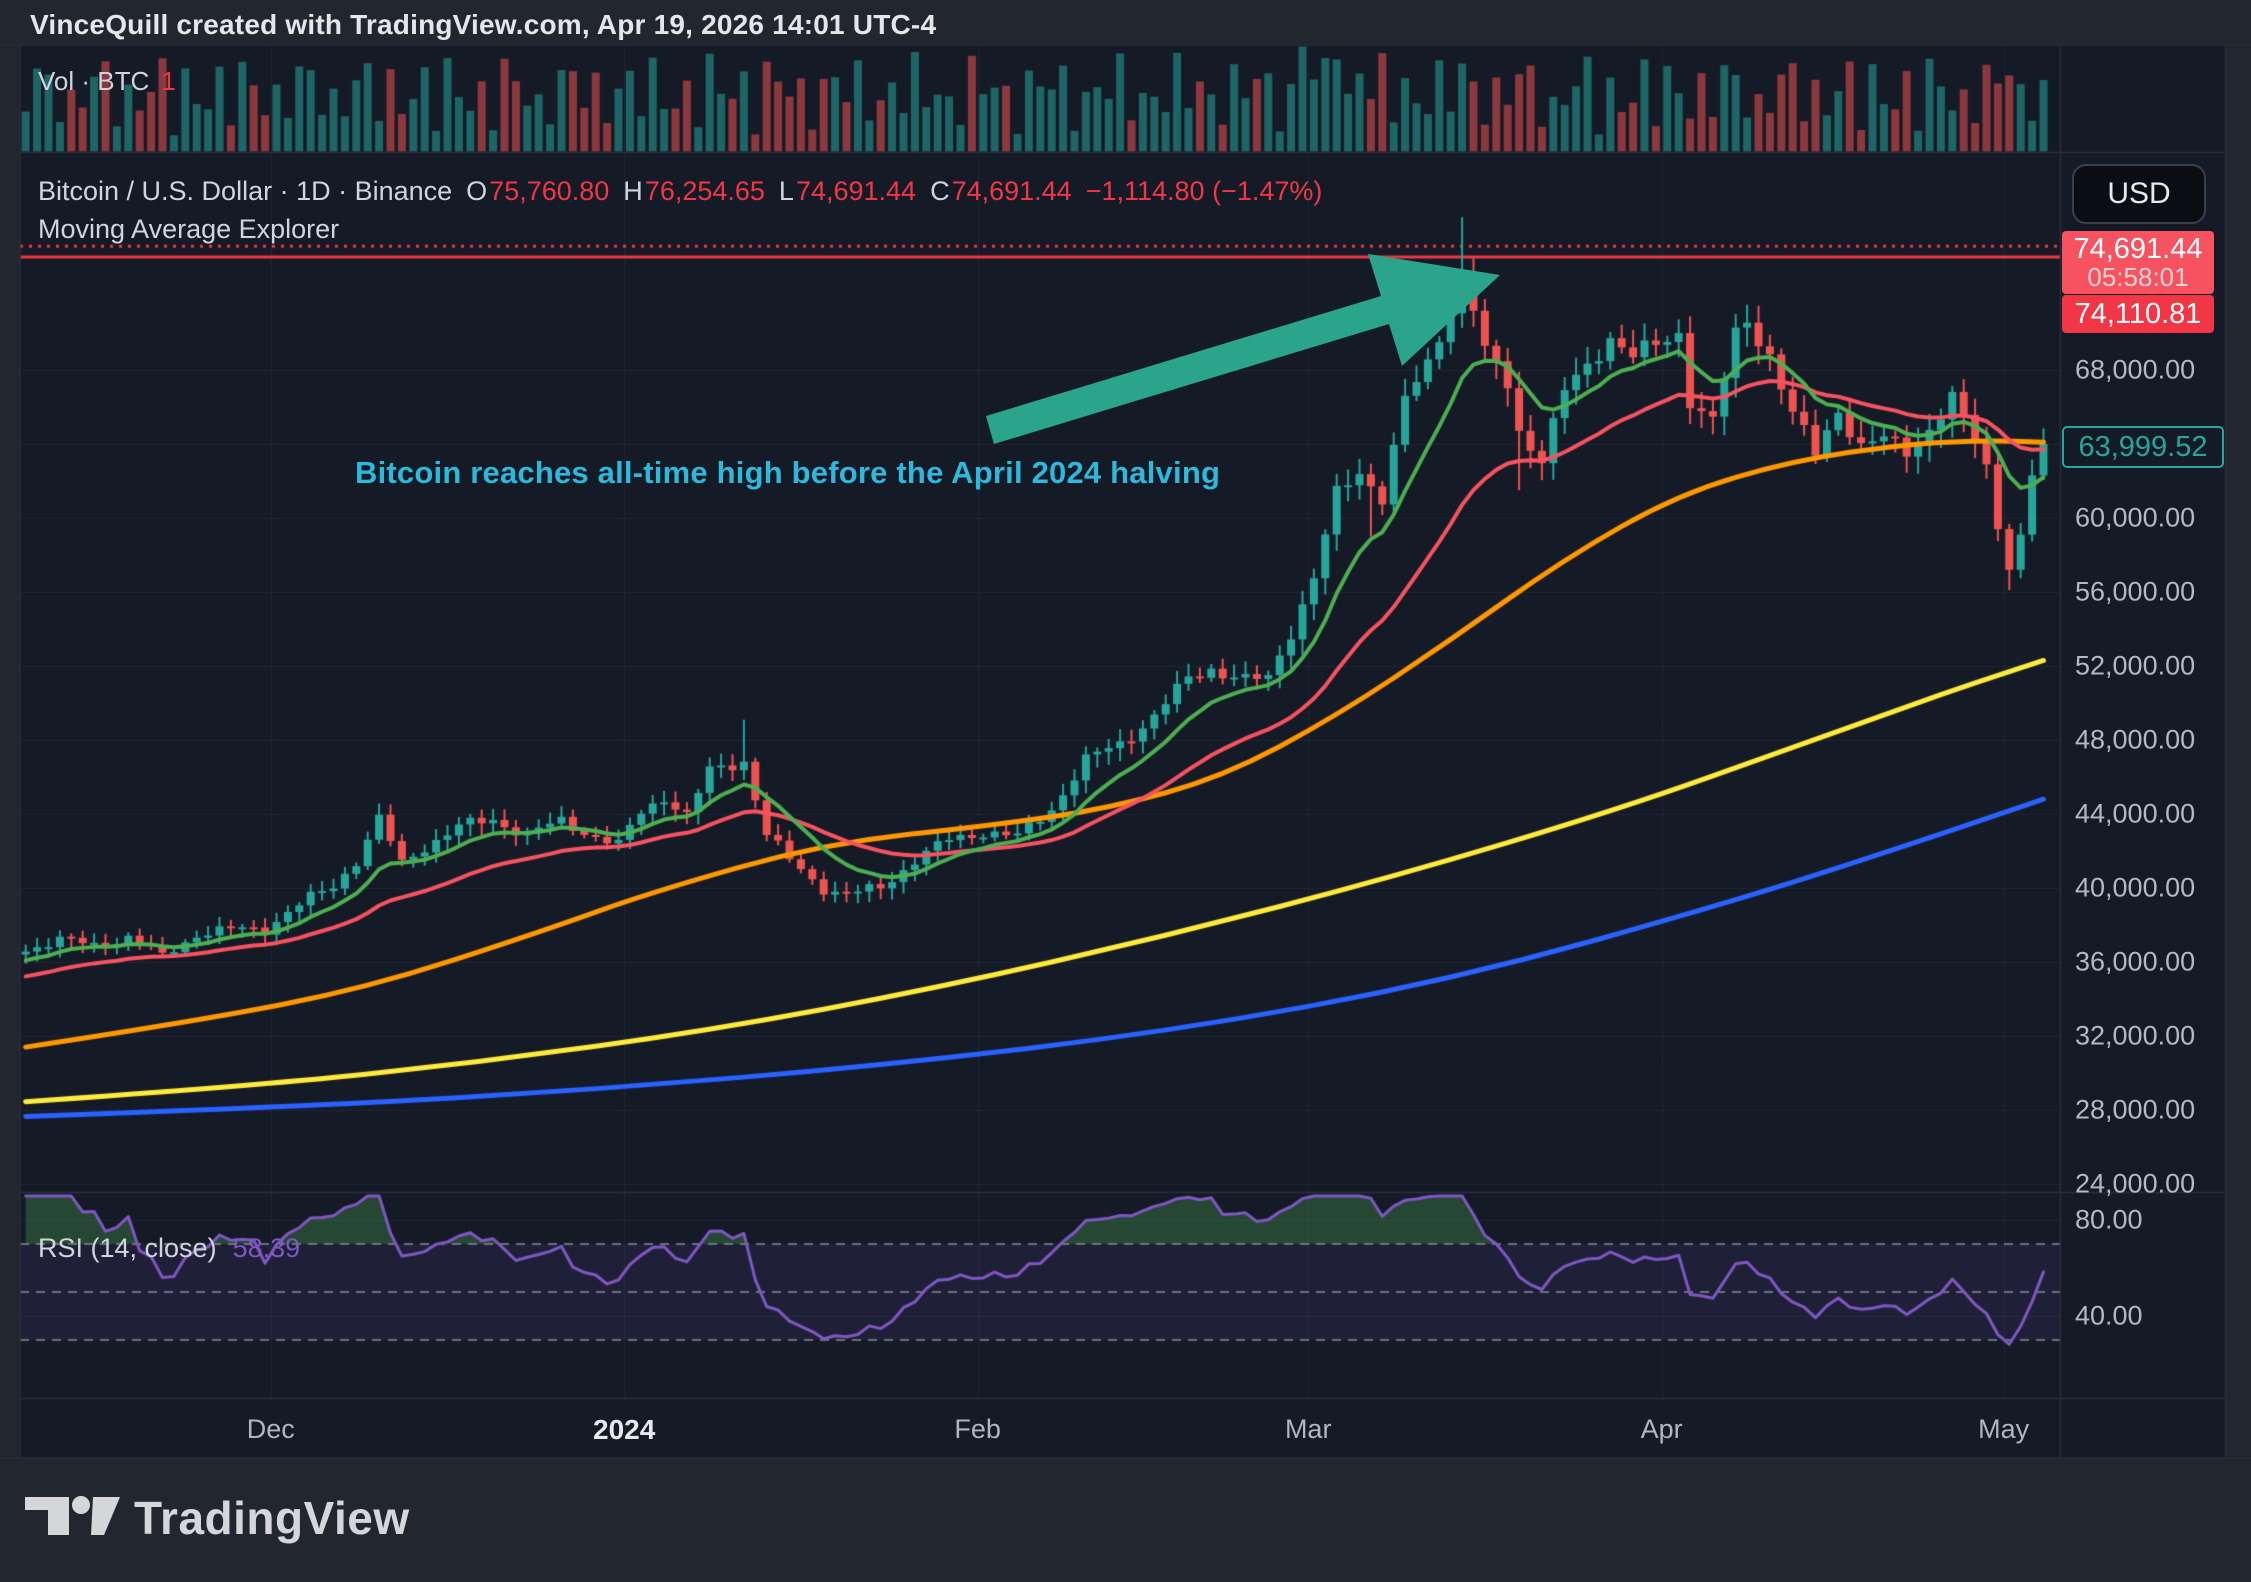 The image size is (2251, 1582). What do you see at coordinates (2135, 665) in the screenshot?
I see `price-tick: 52,000.00` at bounding box center [2135, 665].